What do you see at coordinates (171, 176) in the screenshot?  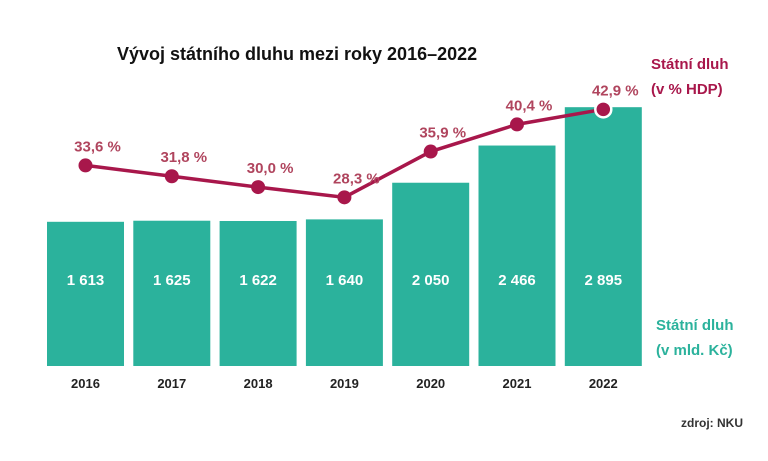 I see `line-point-2017` at bounding box center [171, 176].